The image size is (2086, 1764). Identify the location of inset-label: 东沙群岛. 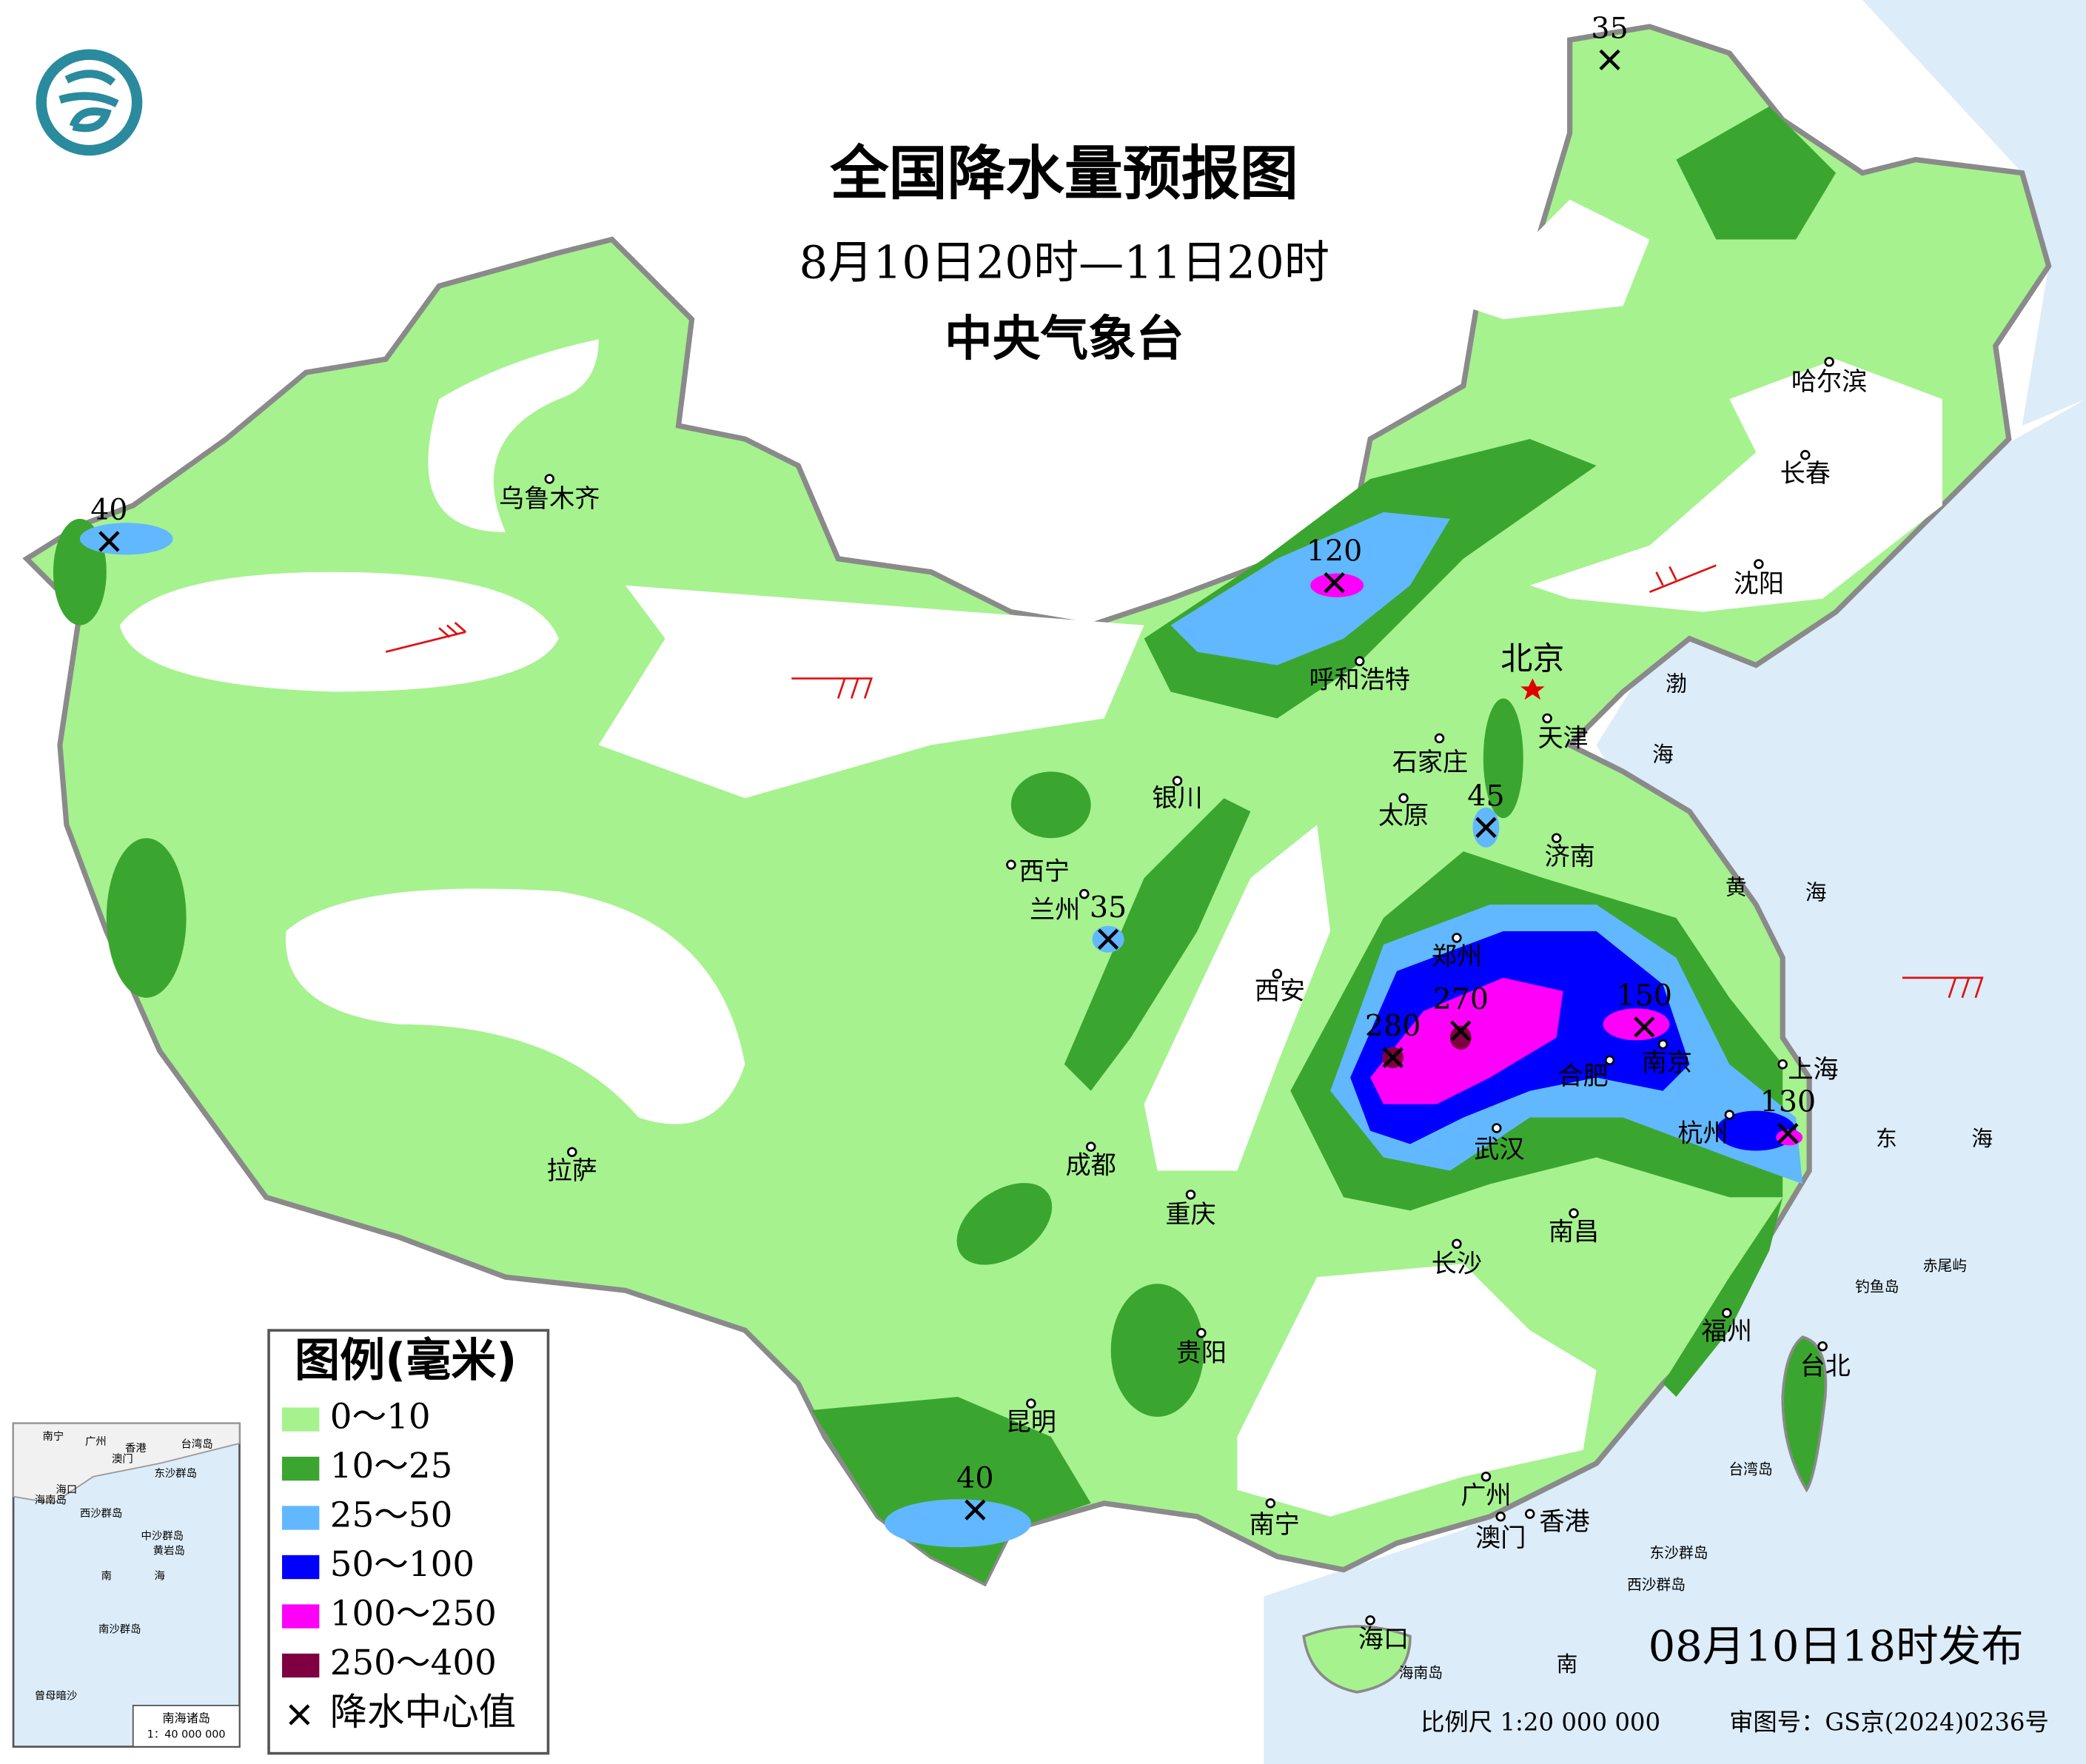
(176, 1473).